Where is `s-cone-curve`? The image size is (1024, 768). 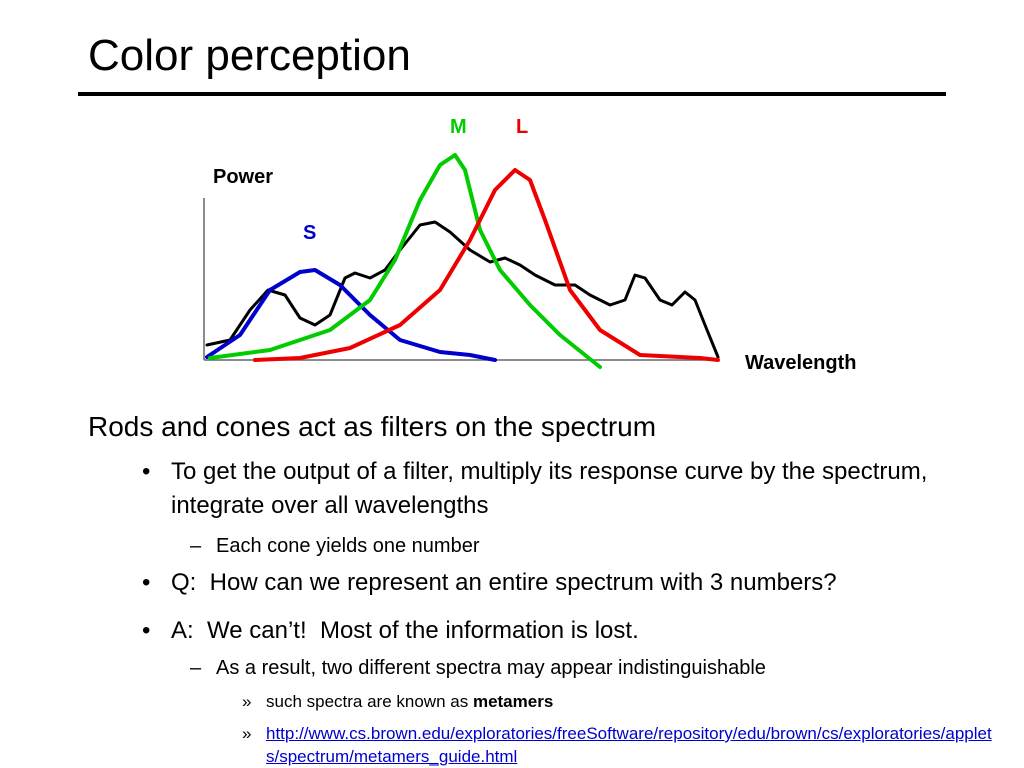 s-cone-curve is located at coordinates (351, 315).